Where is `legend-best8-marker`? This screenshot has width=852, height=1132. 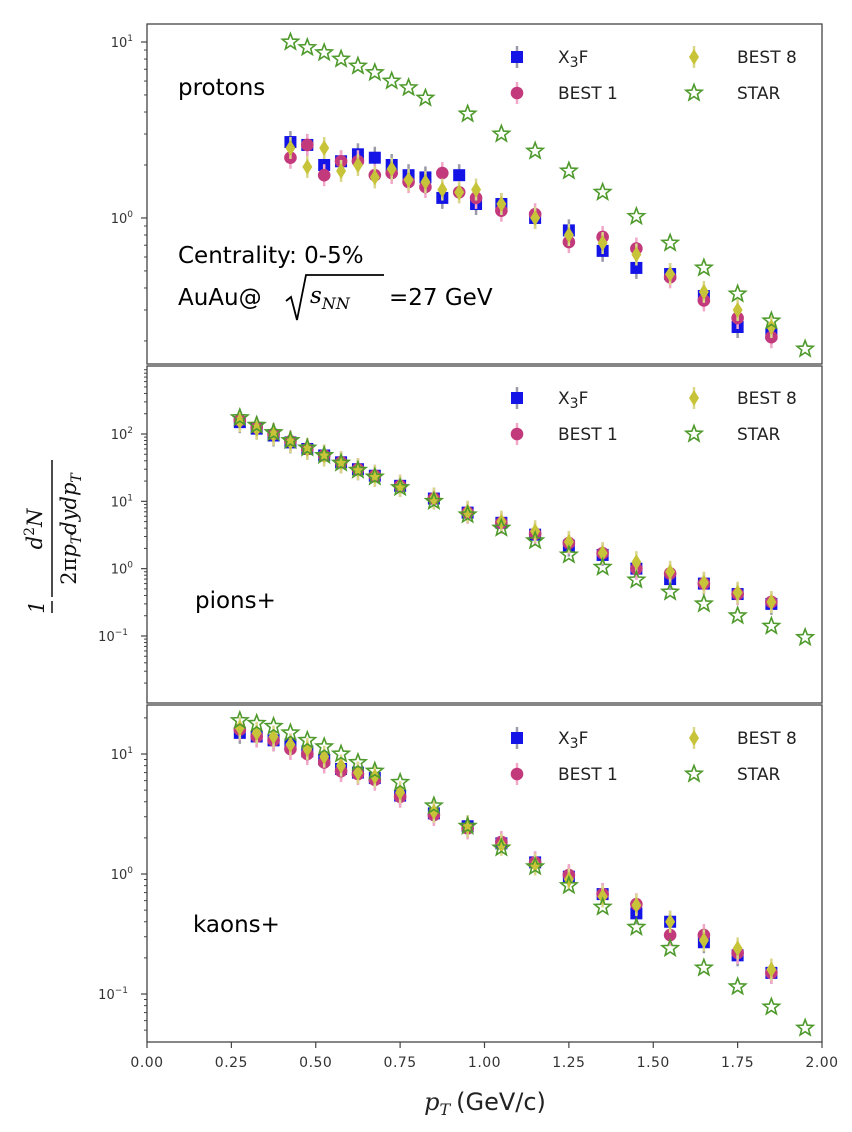
legend-best8-marker is located at coordinates (694, 738).